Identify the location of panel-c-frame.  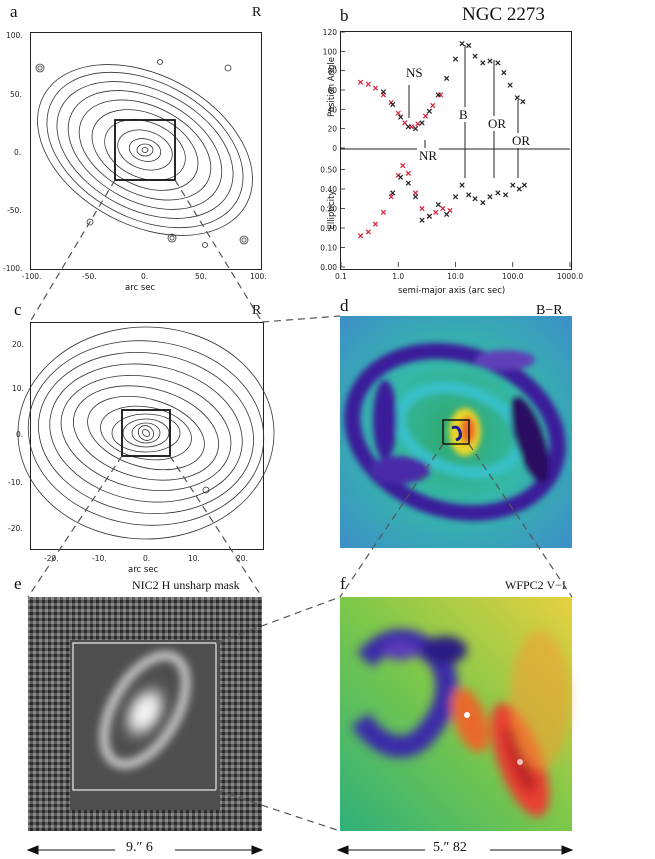
(147, 436).